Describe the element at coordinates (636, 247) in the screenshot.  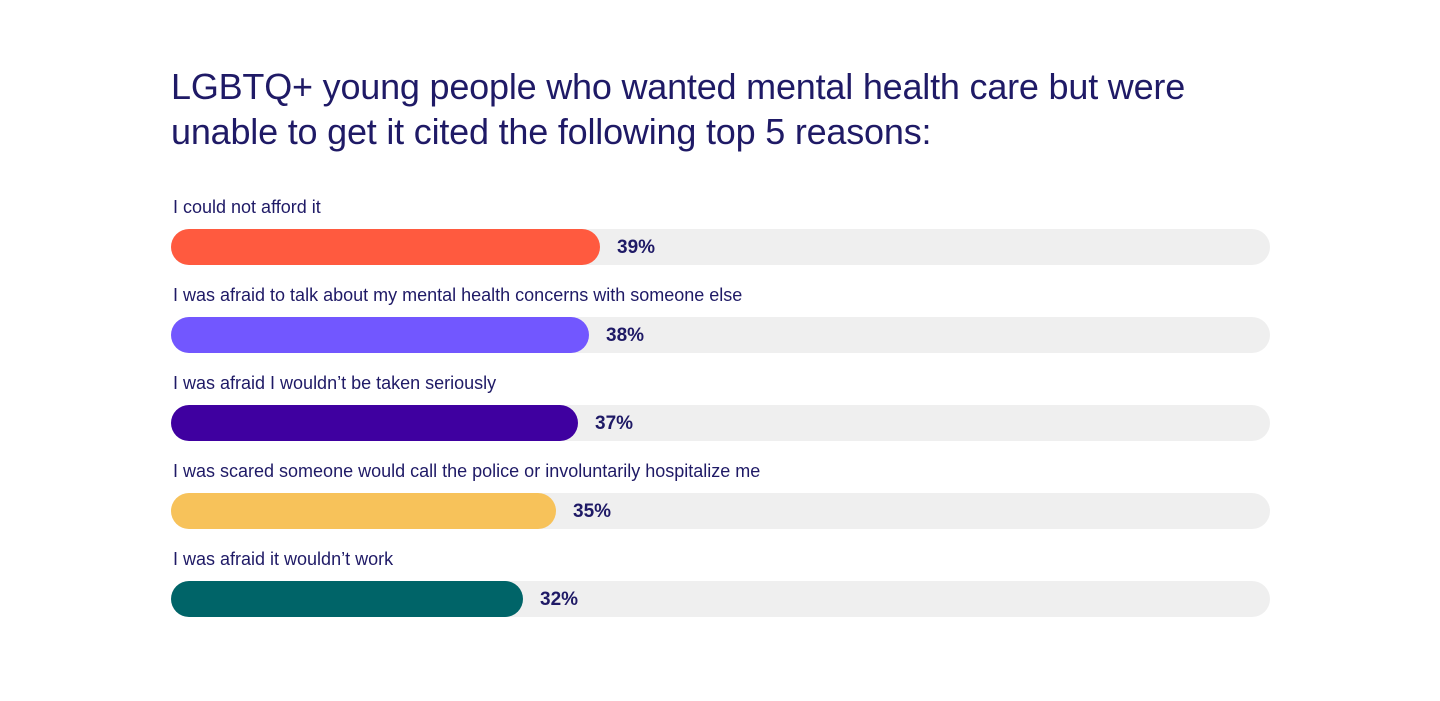
I see `value-label: 39%` at that location.